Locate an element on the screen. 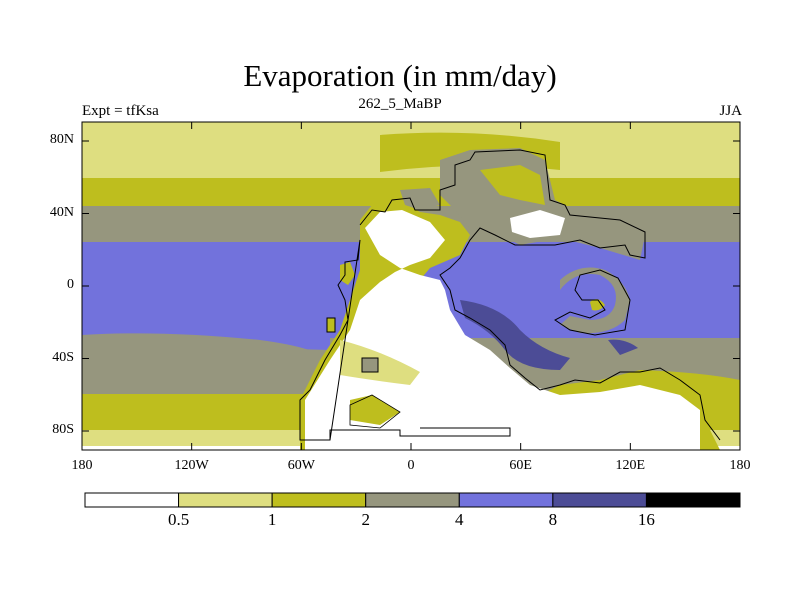 This screenshot has width=800, height=600. southwest-patch is located at coordinates (380, 362).